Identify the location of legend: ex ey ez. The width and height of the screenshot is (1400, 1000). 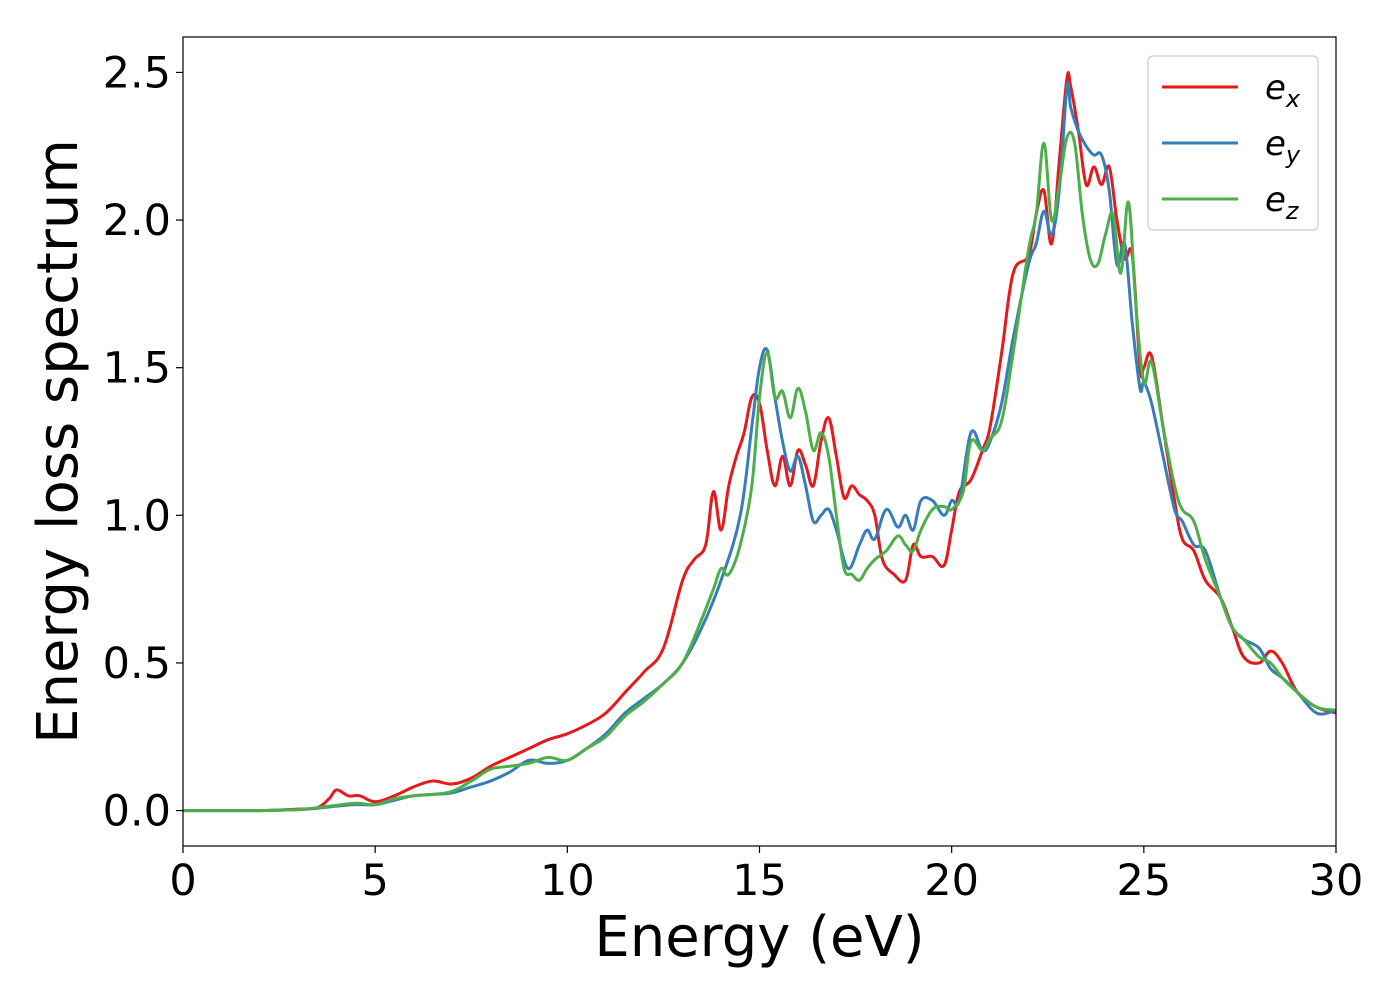
(1233, 143).